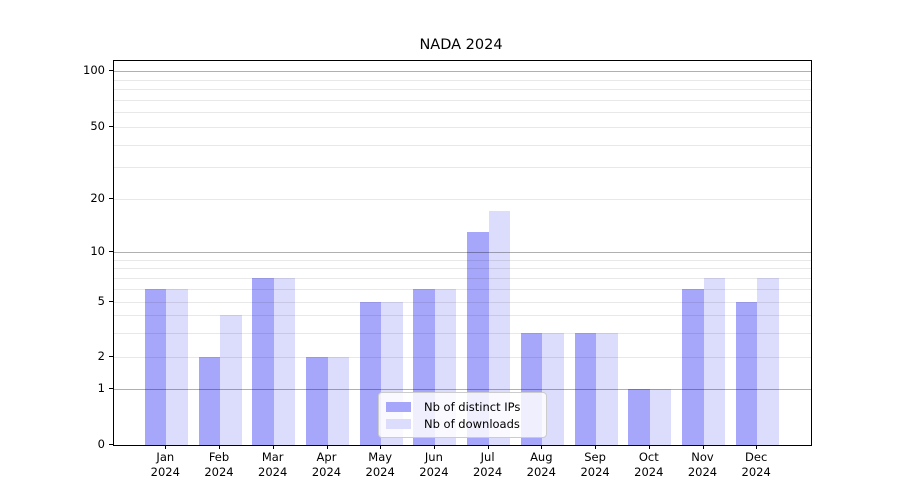 The image size is (900, 500). What do you see at coordinates (101, 356) in the screenshot?
I see `y-tick-label: 2` at bounding box center [101, 356].